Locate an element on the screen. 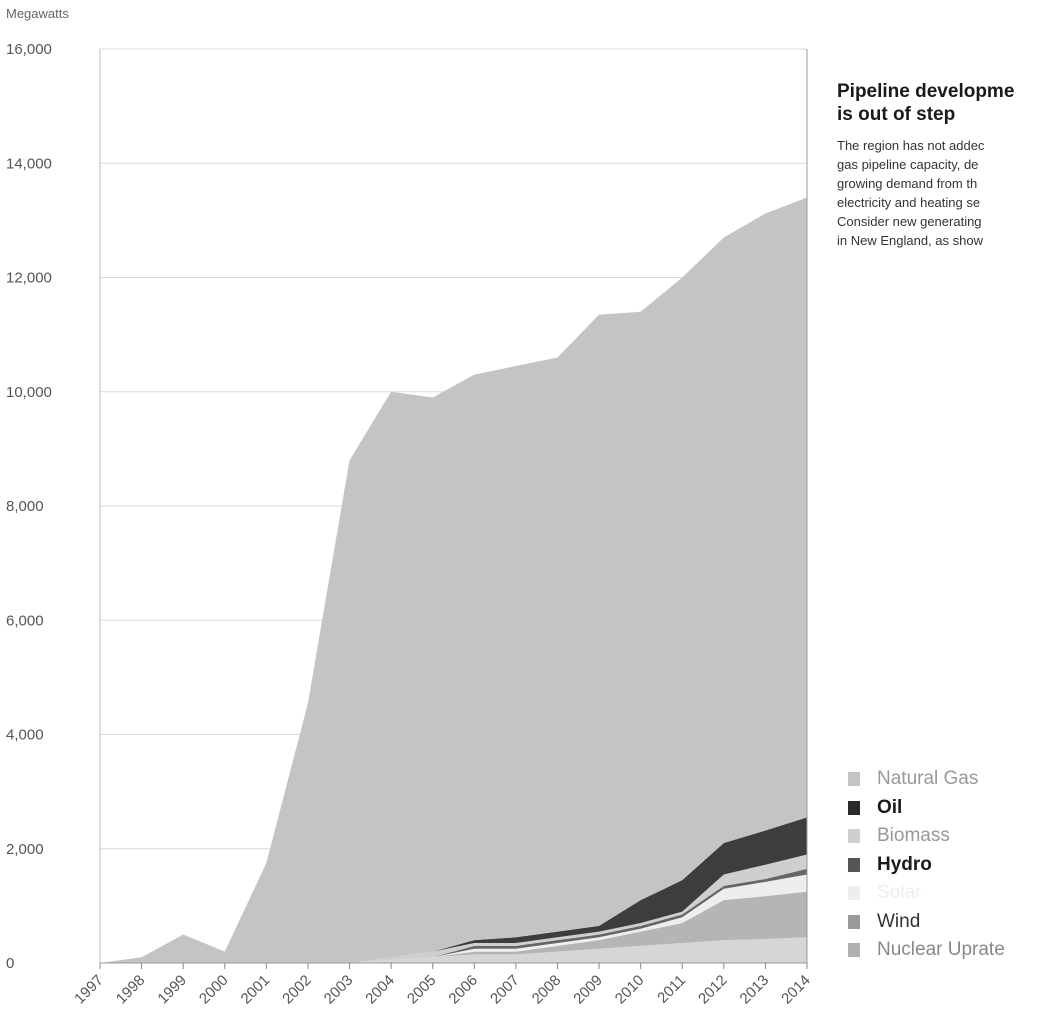 This screenshot has height=1032, width=1049. legend-item-nuclear-uprate: Nuclear Uprate is located at coordinates (926, 950).